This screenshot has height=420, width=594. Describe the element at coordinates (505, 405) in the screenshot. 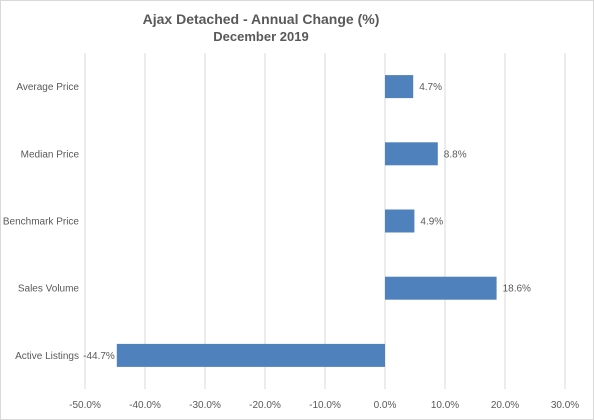

I see `x-tick-label: 20.0%` at that location.